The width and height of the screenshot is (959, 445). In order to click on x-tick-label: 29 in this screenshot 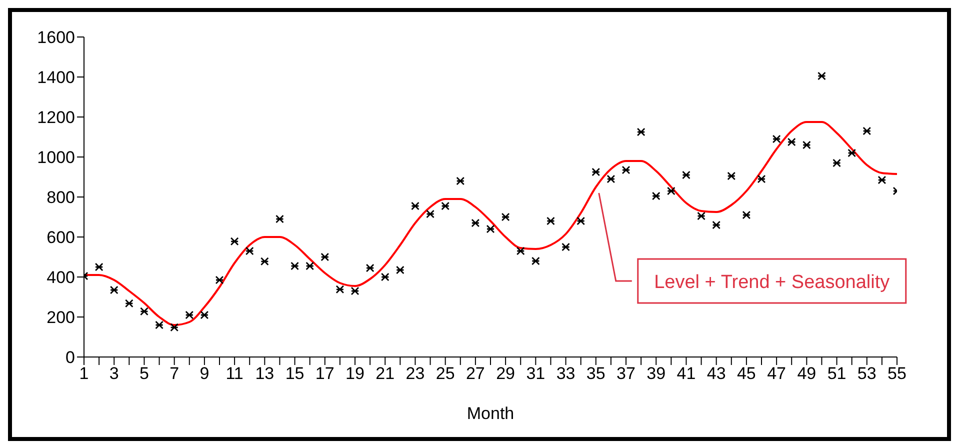, I will do `click(506, 374)`.